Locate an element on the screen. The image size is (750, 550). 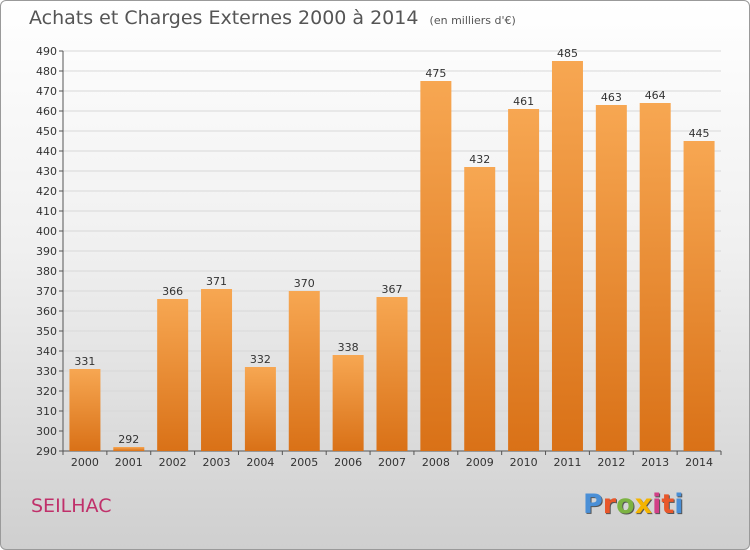
x-tick-label: 2011 is located at coordinates (567, 462).